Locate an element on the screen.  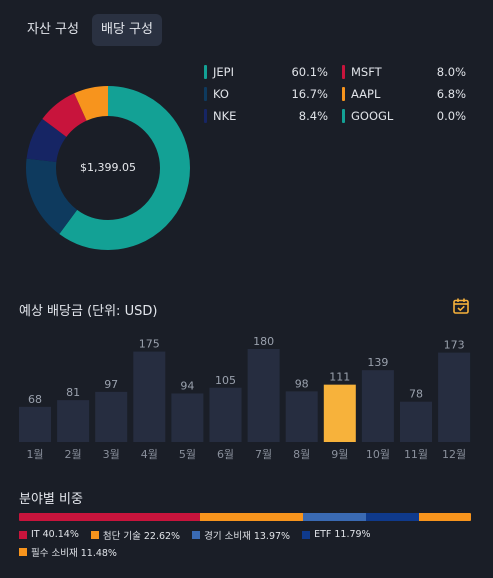
sector-legend-item: ETF 11.79% is located at coordinates (336, 534).